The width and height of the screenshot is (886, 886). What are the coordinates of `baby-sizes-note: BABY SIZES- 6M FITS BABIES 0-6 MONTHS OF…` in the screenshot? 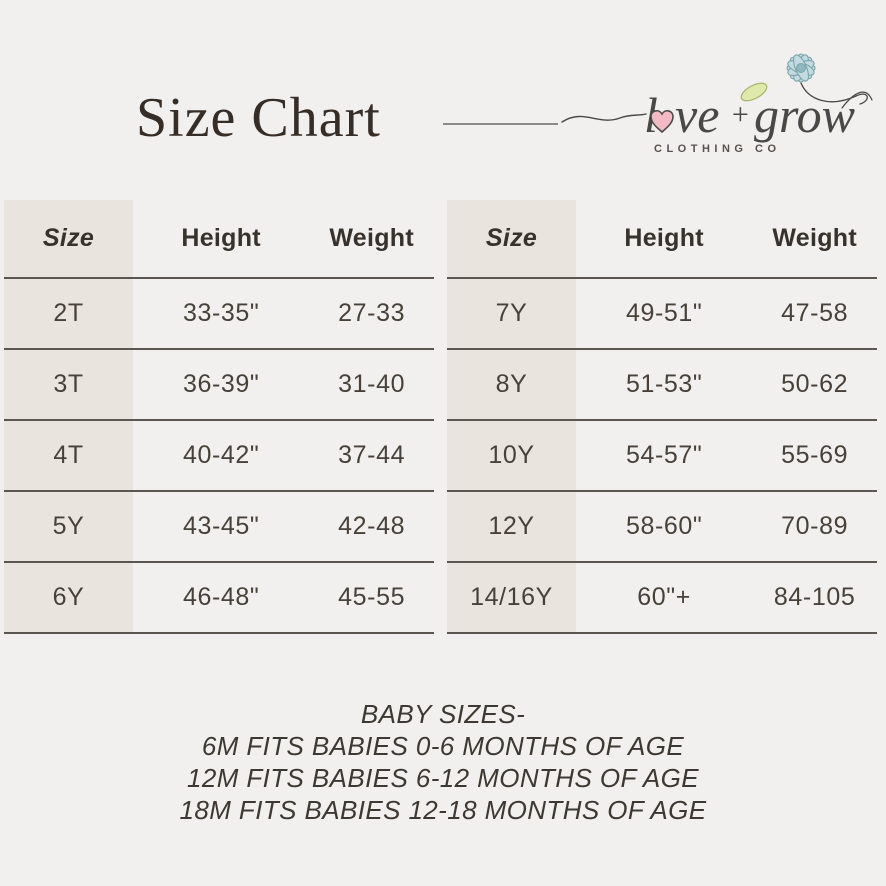 It's located at (443, 762).